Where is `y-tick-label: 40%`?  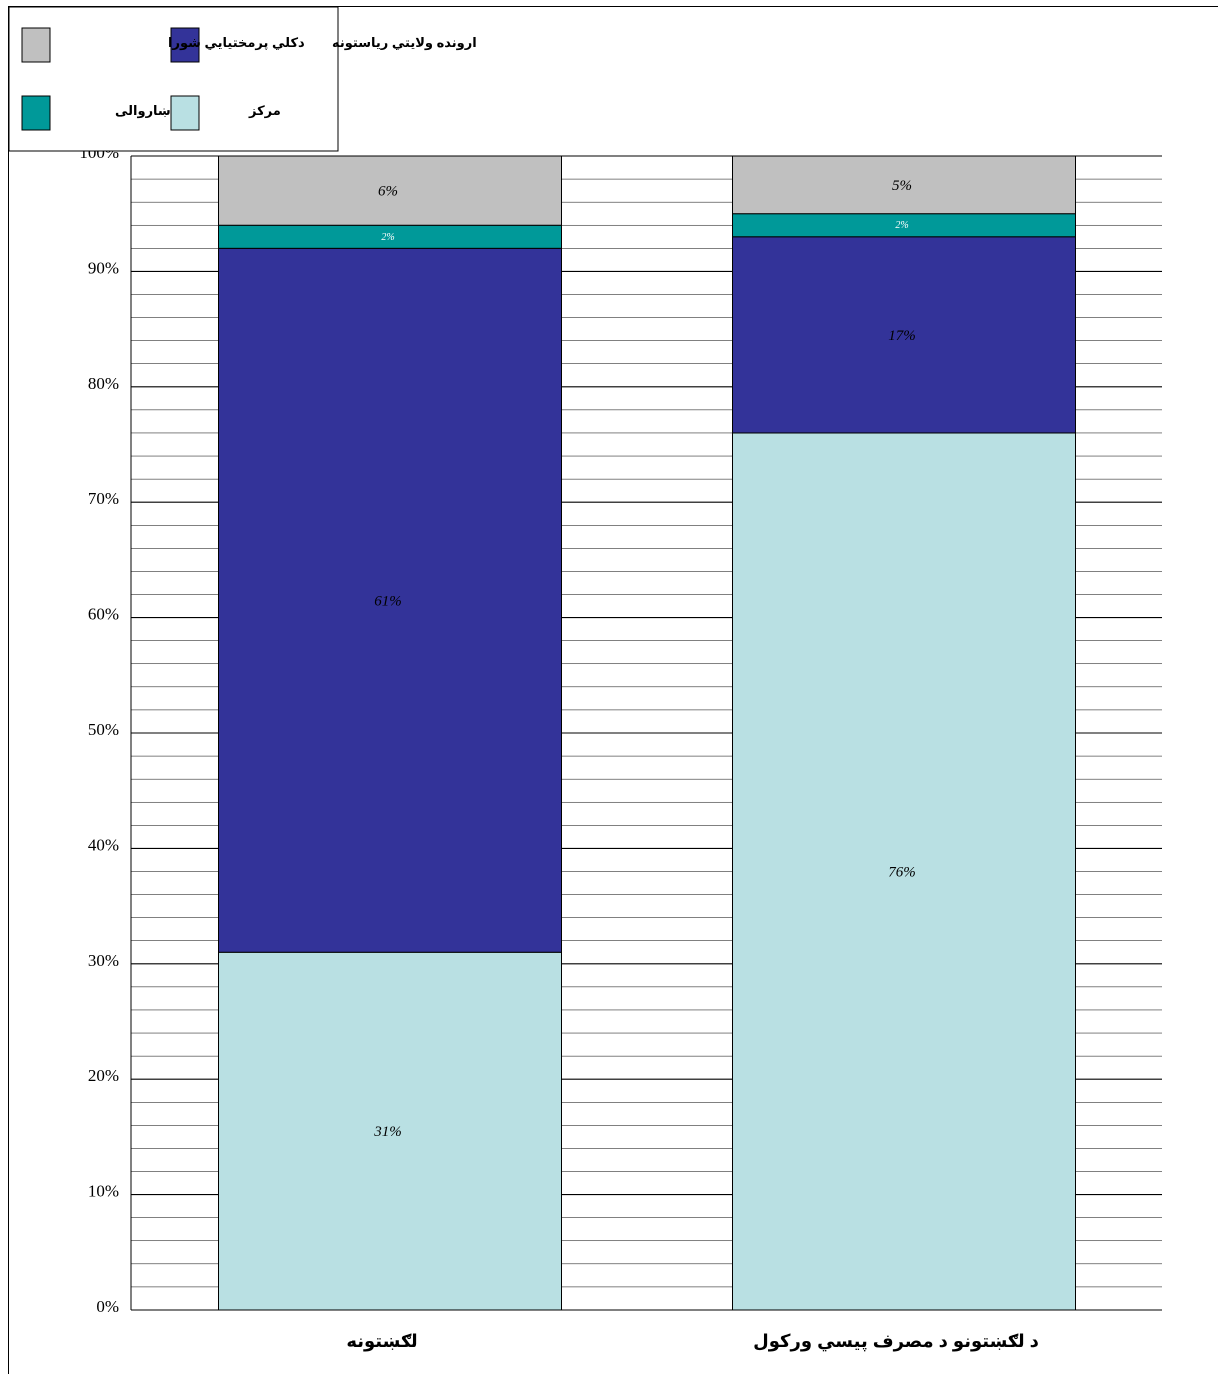
y-tick-label: 40% is located at coordinates (103, 844).